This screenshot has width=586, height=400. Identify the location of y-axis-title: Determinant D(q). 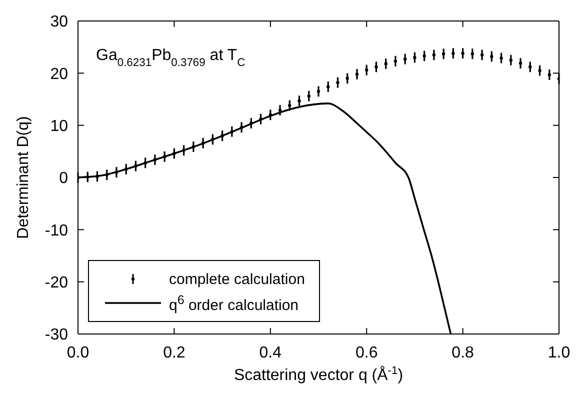
(23, 177).